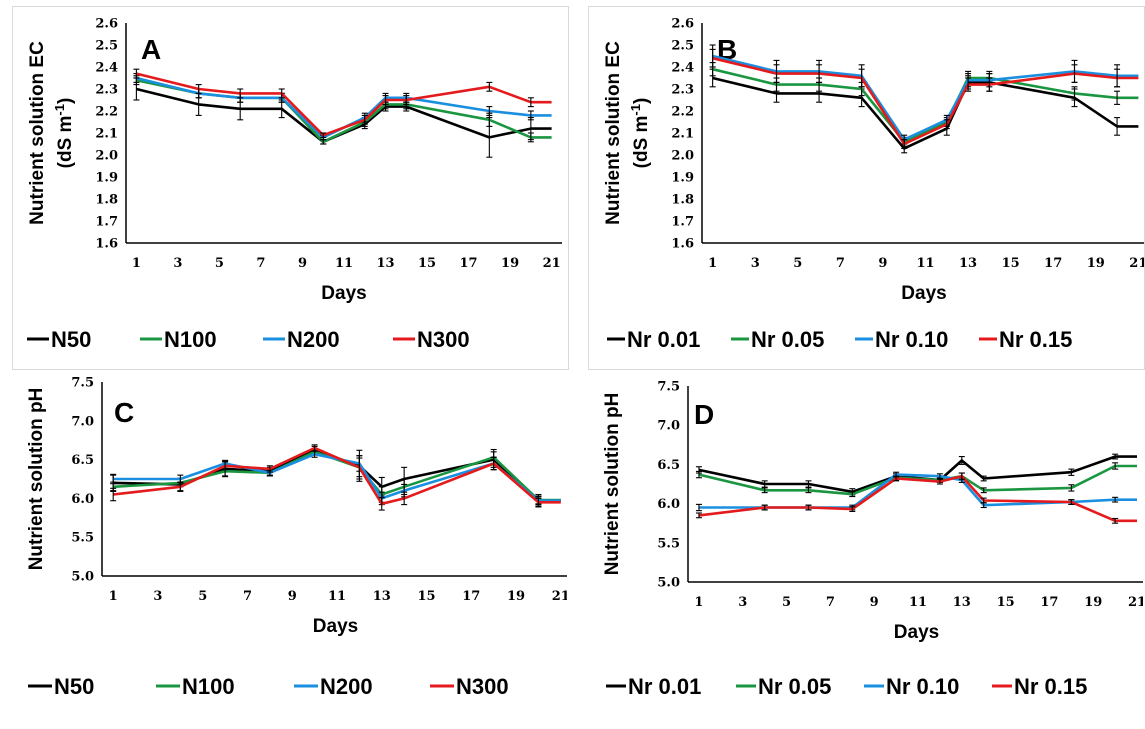 This screenshot has height=729, width=1145. Describe the element at coordinates (106, 112) in the screenshot. I see `y-tick-label: 2.2` at that location.